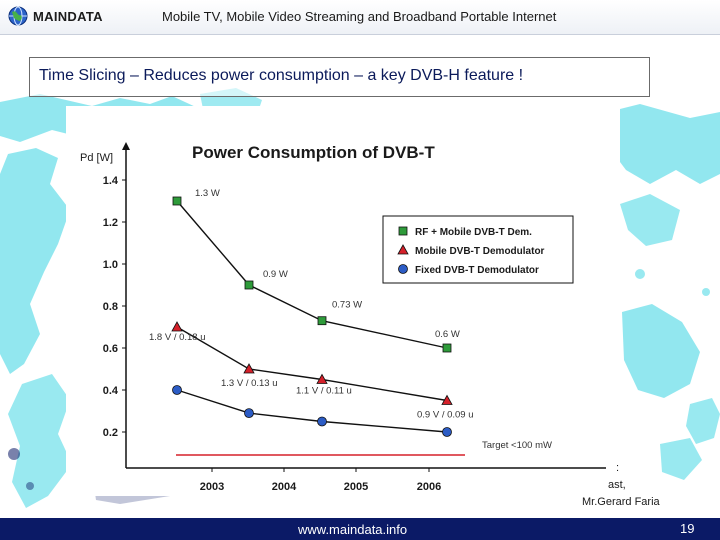 The width and height of the screenshot is (720, 540). What do you see at coordinates (68, 16) in the screenshot?
I see `logo-text: MAINDATA` at bounding box center [68, 16].